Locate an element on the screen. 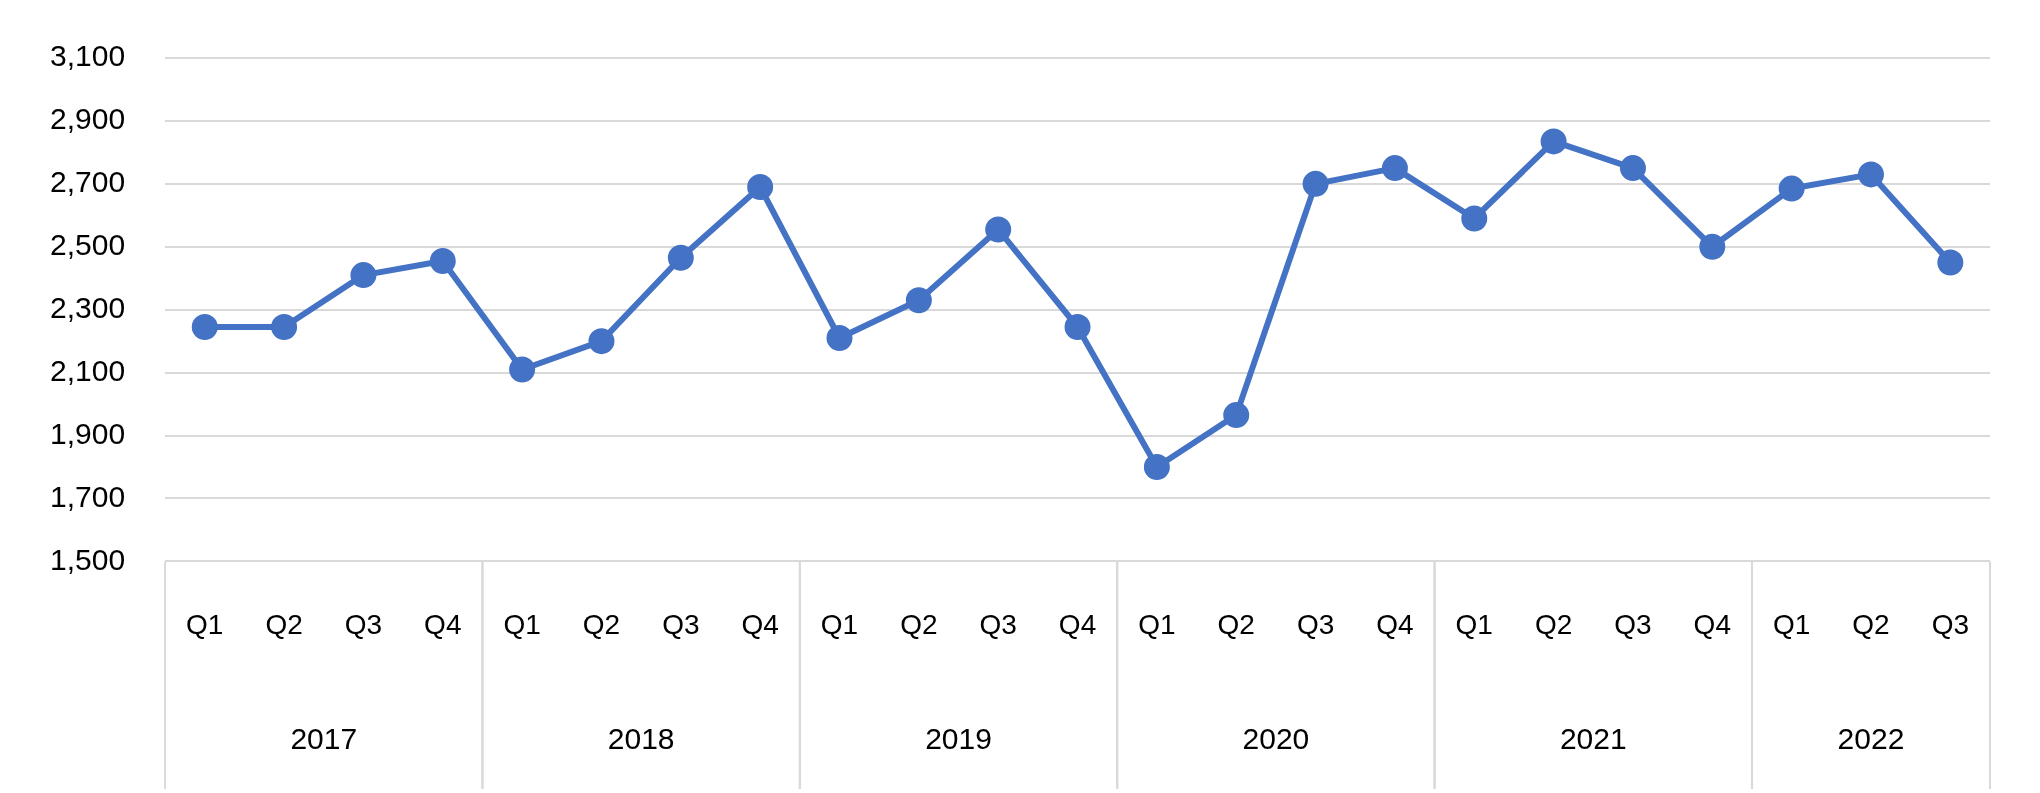  y-tick-label: 2,300 is located at coordinates (88, 307).